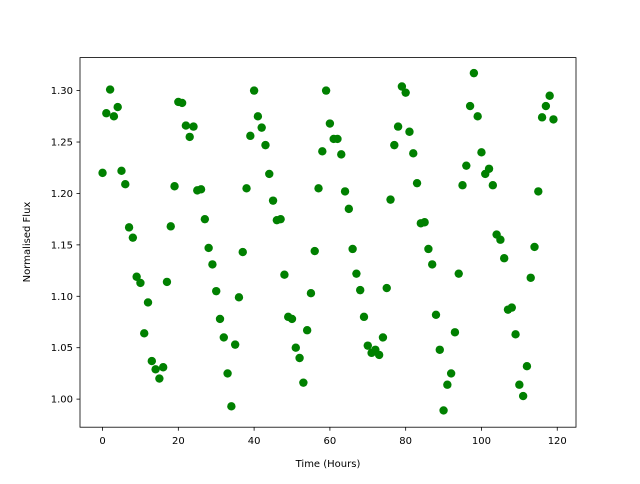  Describe the element at coordinates (330, 441) in the screenshot. I see `x-tick-label: 60` at that location.